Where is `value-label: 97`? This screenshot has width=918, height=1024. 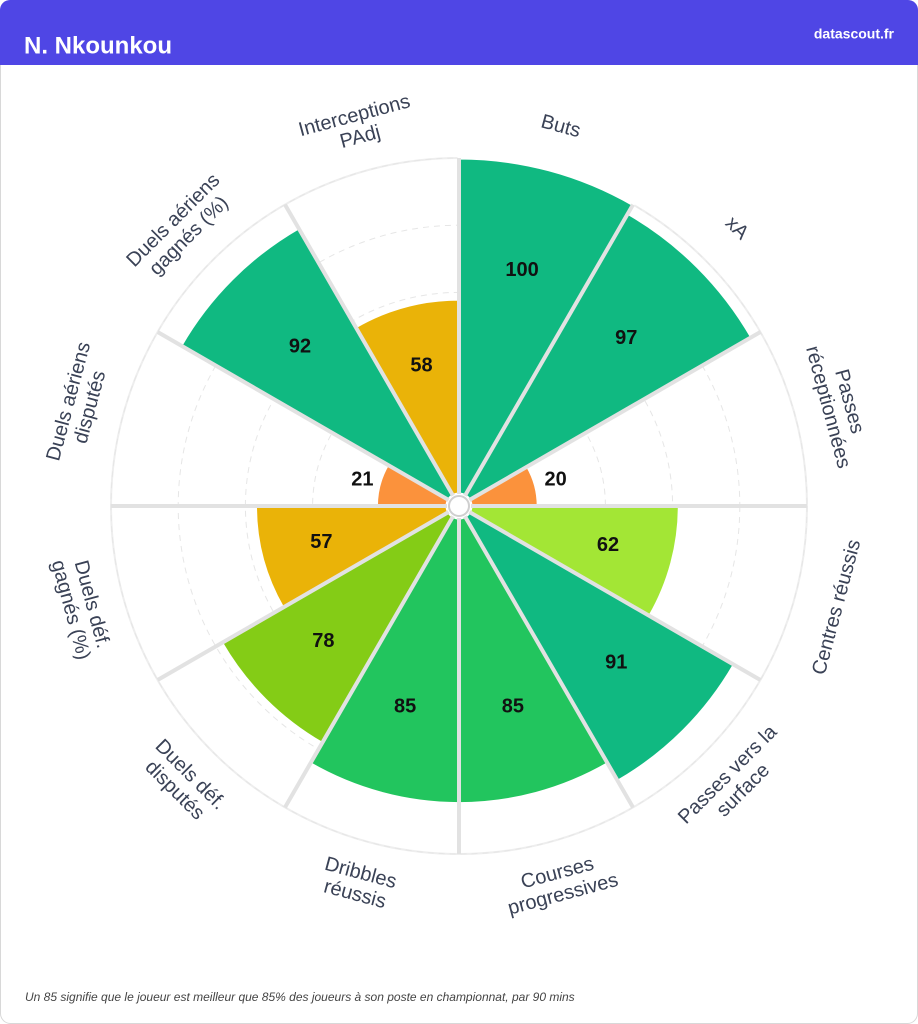 value-label: 97 is located at coordinates (626, 338).